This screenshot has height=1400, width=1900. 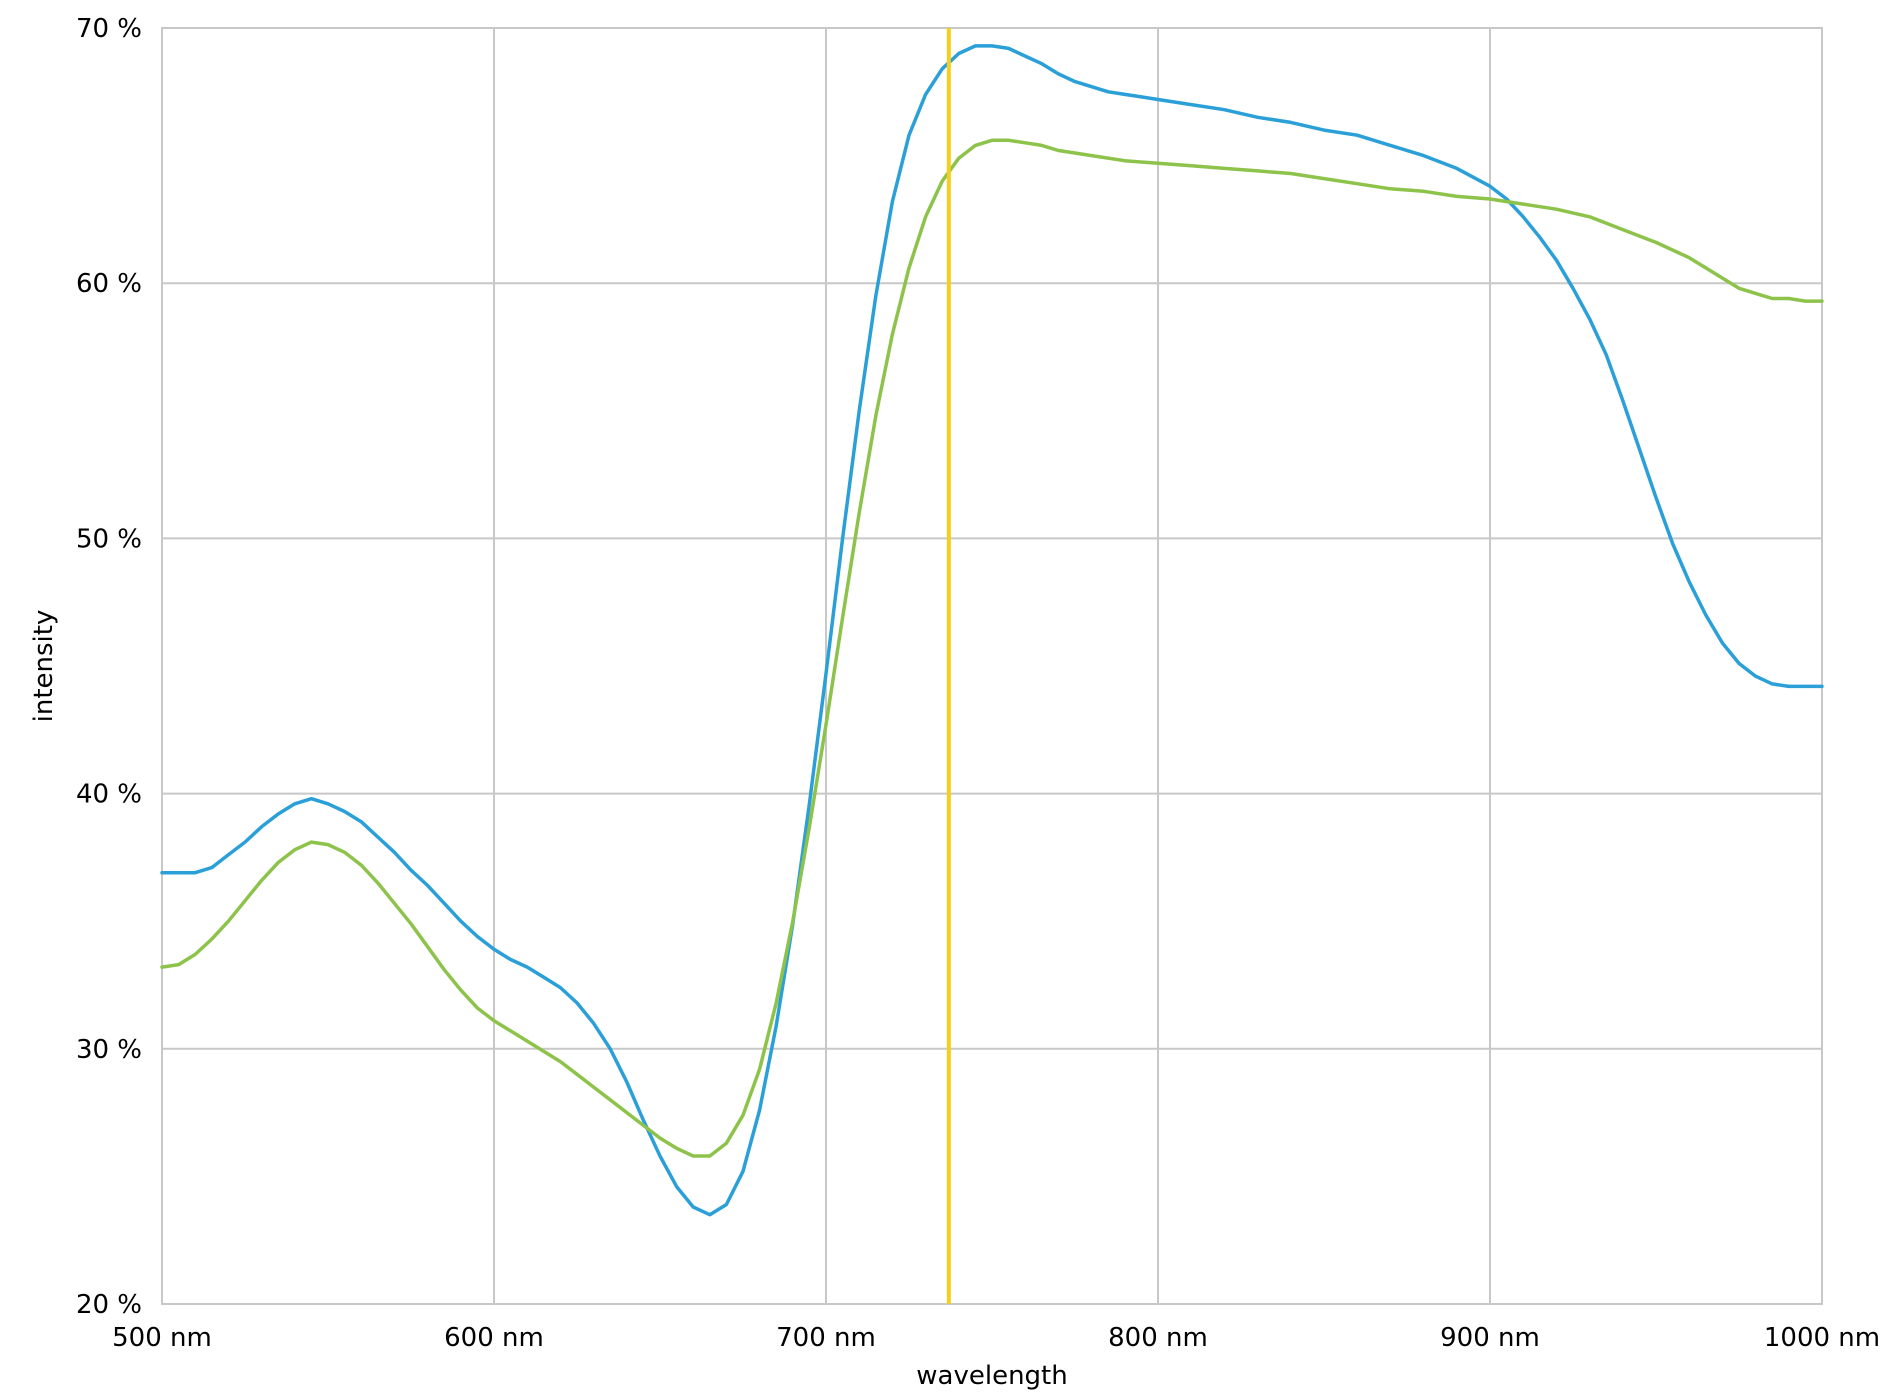 I want to click on x-axis-ticks: 500 nm 600 nm 700 nm 800 nm 900 nm 1000 nm, so click(x=996, y=1338).